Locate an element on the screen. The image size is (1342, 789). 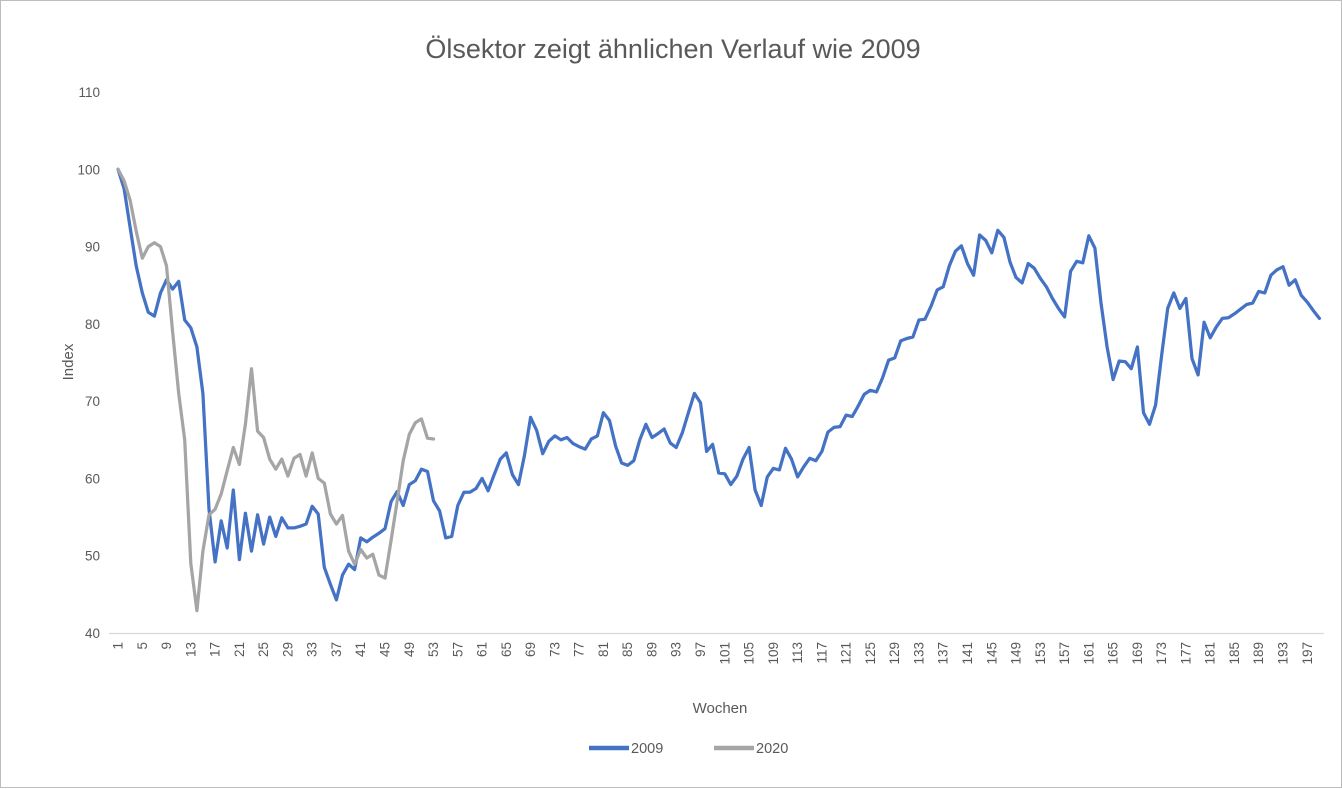
x-axis-tick-label: 177 is located at coordinates (1185, 653).